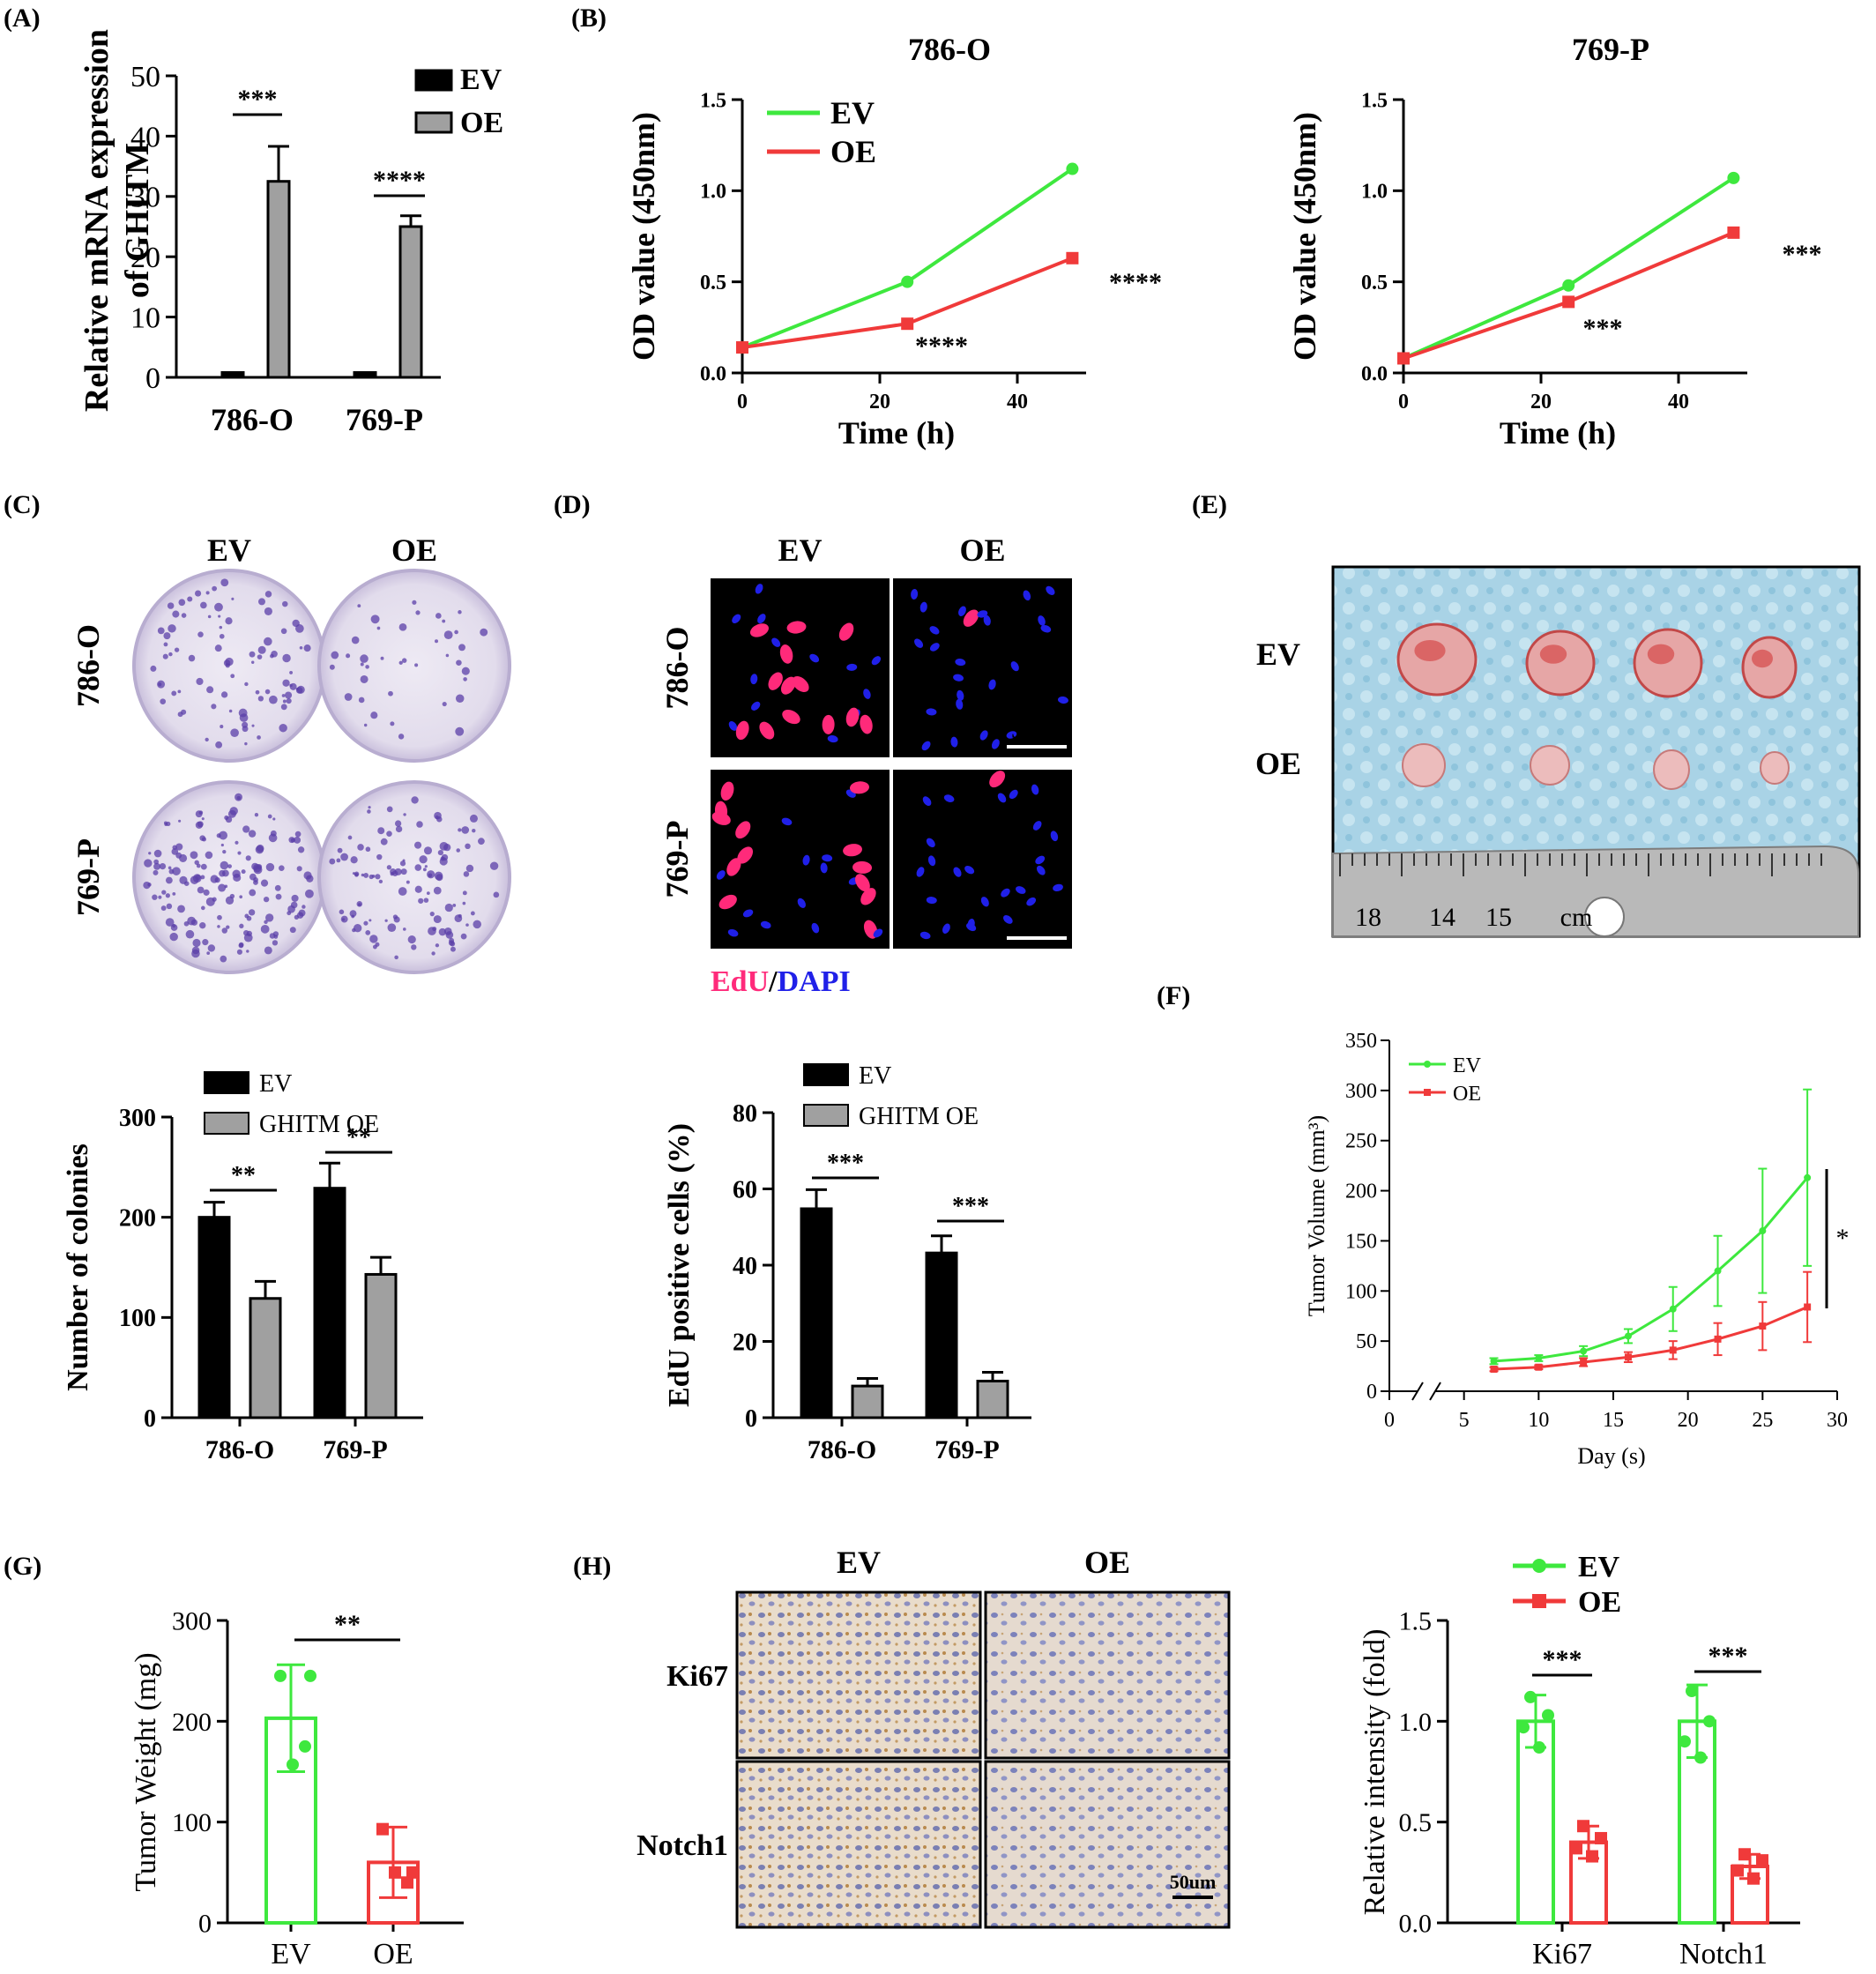 The width and height of the screenshot is (1876, 1974). I want to click on b2-y-tick-label: 1.0, so click(1374, 192).